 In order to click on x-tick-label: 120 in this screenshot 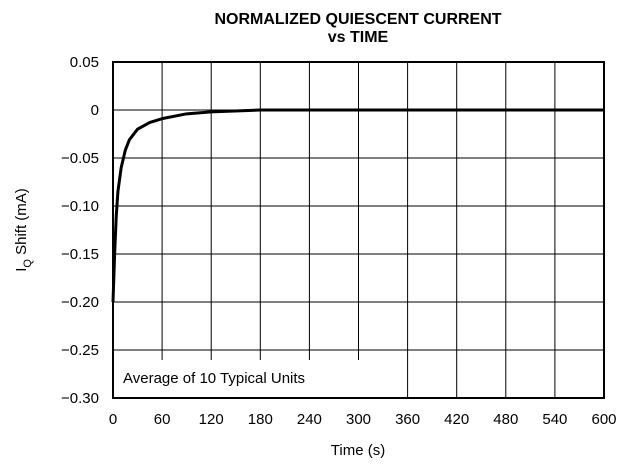, I will do `click(211, 419)`.